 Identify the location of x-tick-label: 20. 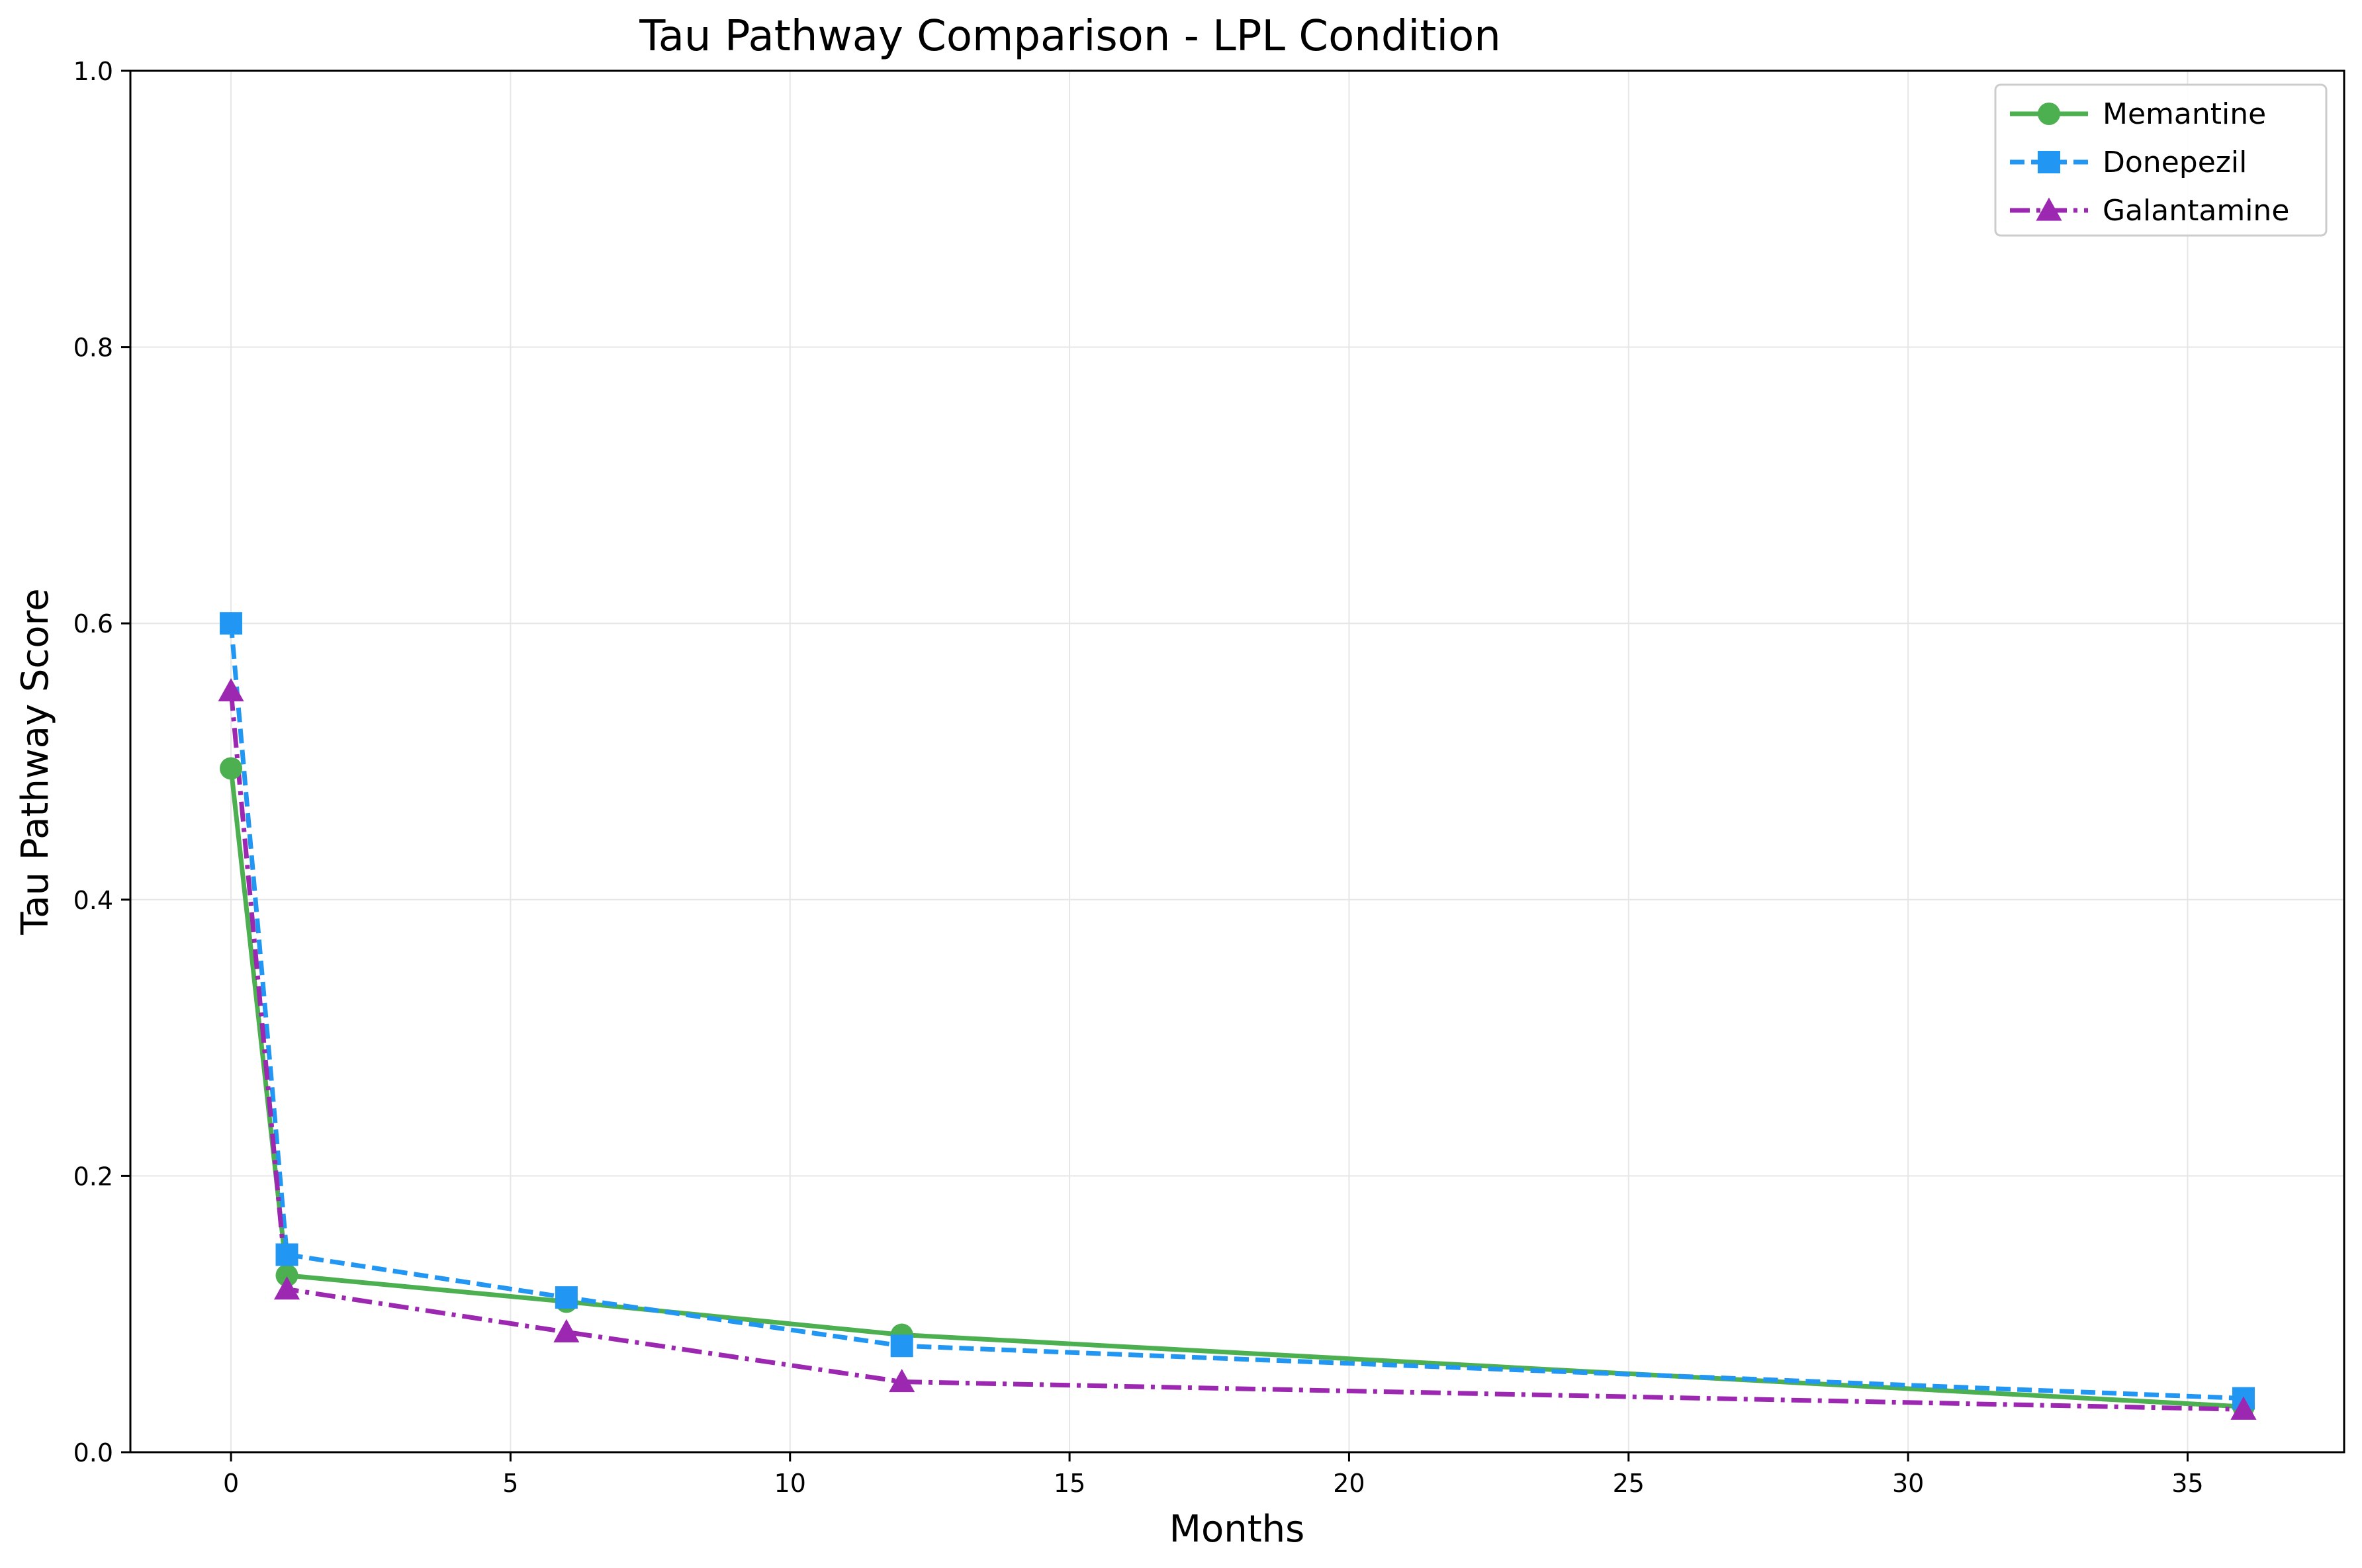
(1349, 1484).